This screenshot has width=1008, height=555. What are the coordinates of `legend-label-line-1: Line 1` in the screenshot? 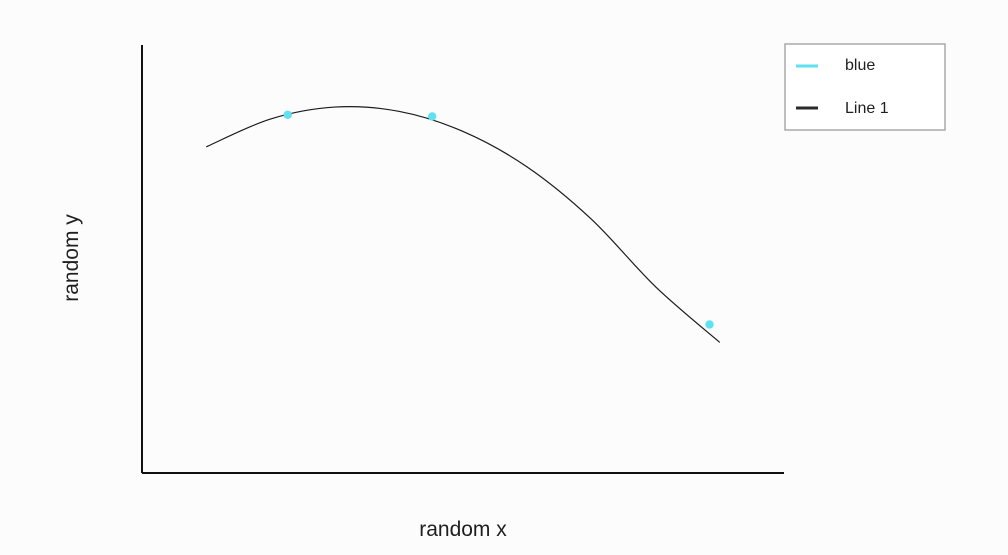 It's located at (867, 108).